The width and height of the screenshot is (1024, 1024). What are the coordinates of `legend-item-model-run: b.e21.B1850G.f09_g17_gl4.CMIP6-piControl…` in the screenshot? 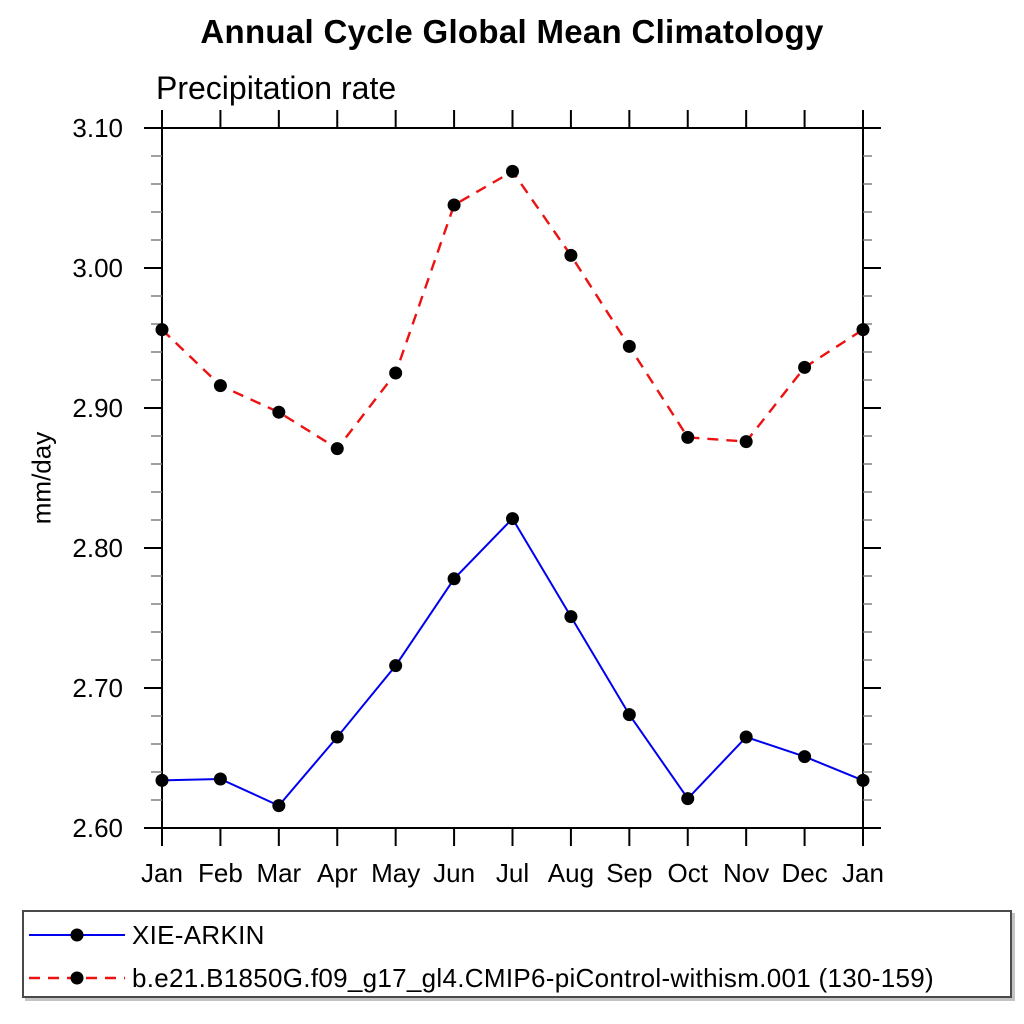 It's located at (480, 978).